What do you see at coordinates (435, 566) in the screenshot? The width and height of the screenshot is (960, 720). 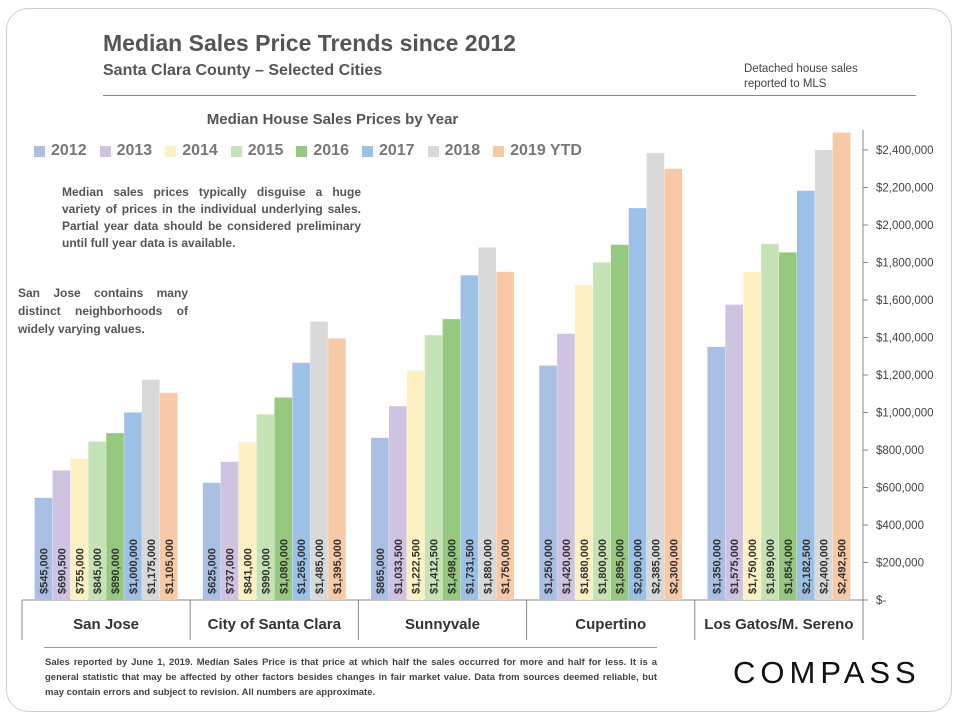 I see `bar-data-label: $1,412,500` at bounding box center [435, 566].